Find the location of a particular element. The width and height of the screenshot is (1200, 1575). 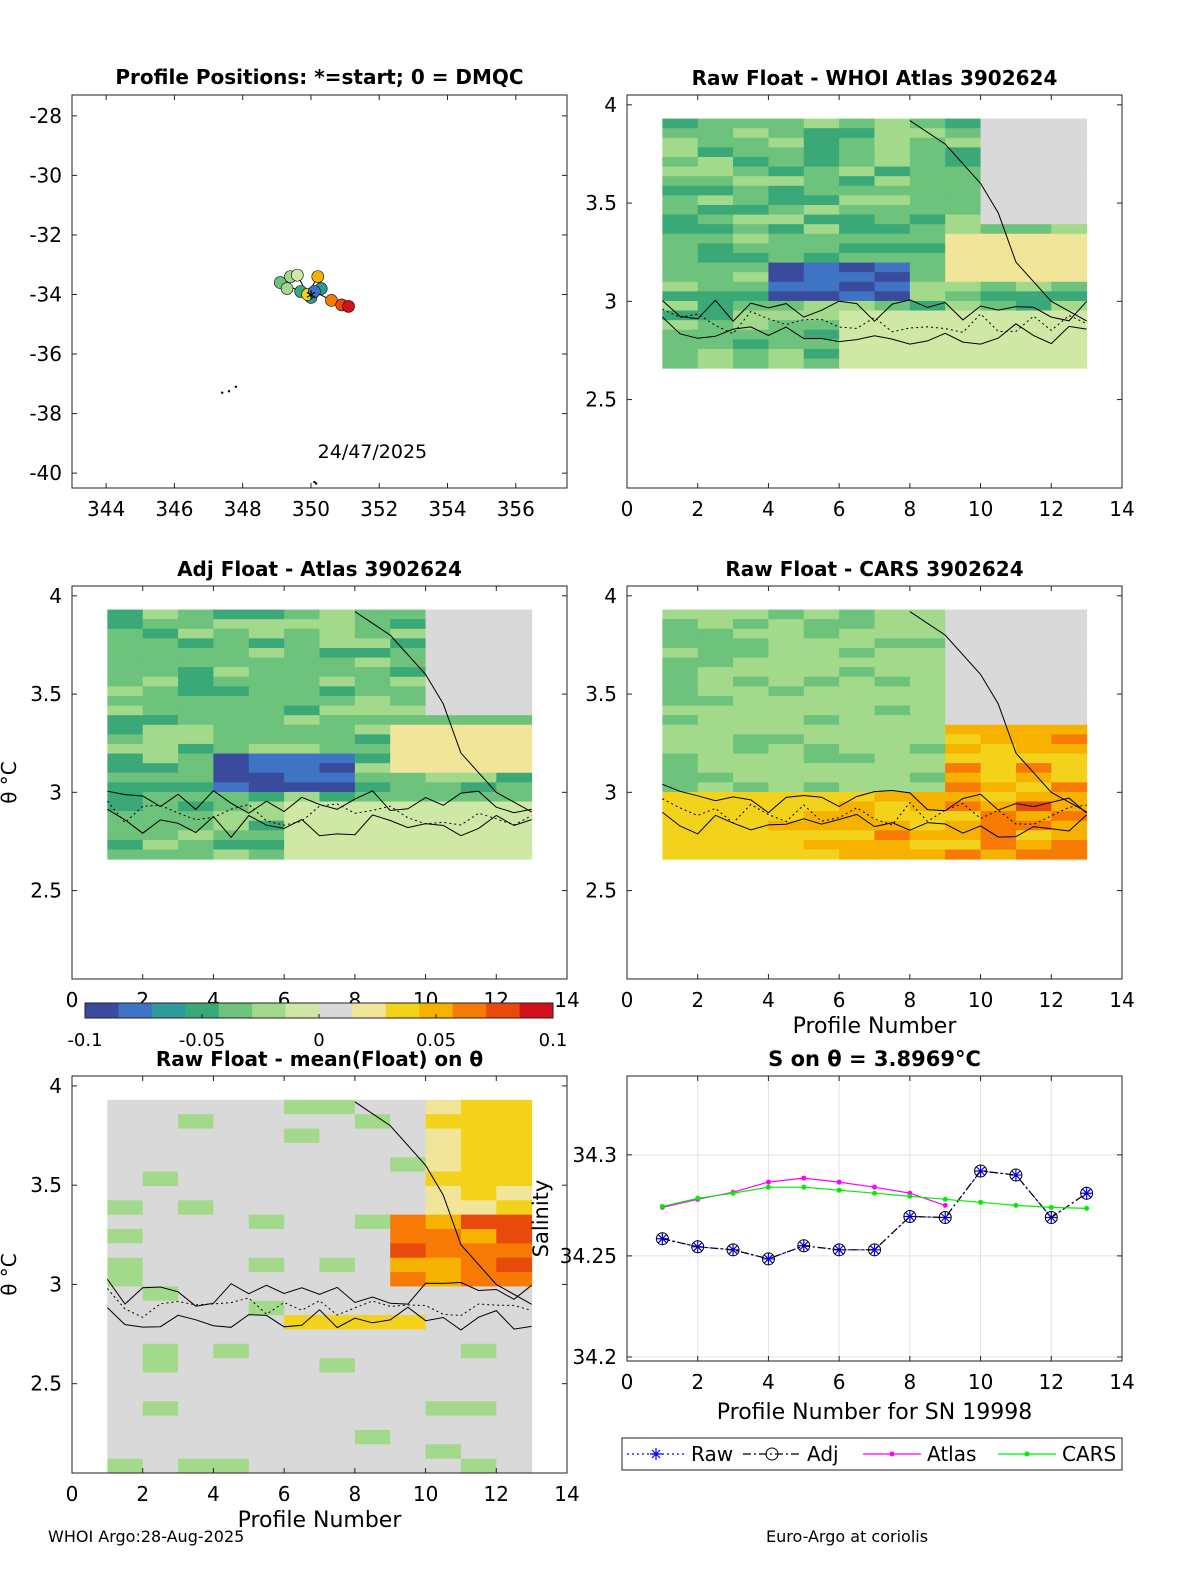

raw-cars-xtick-label: 14 is located at coordinates (1121, 1000).